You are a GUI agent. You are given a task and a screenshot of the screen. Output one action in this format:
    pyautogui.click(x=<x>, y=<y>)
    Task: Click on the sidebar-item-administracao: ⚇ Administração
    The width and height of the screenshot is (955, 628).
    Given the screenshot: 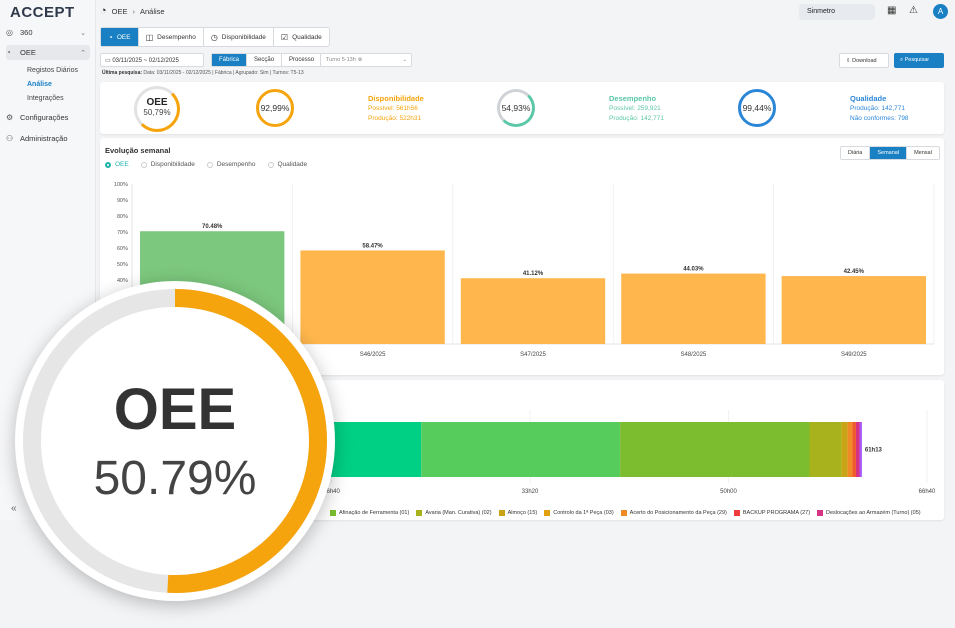 What is the action you would take?
    pyautogui.click(x=48, y=138)
    